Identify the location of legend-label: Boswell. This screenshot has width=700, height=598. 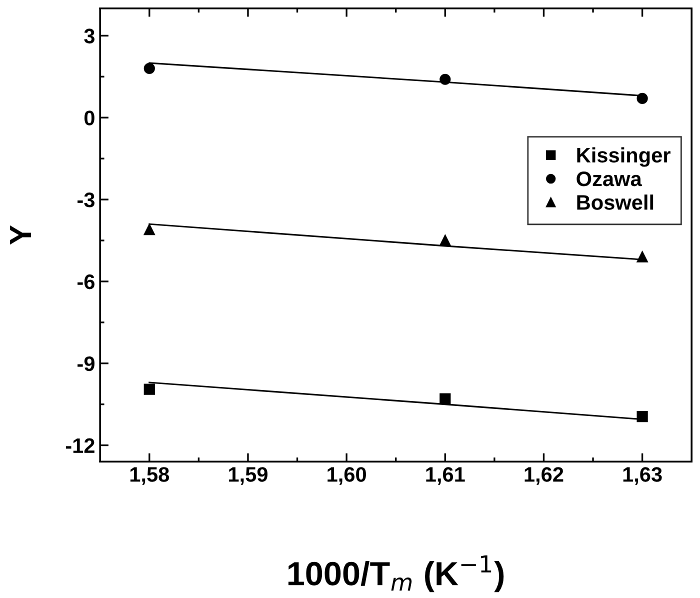
(615, 202).